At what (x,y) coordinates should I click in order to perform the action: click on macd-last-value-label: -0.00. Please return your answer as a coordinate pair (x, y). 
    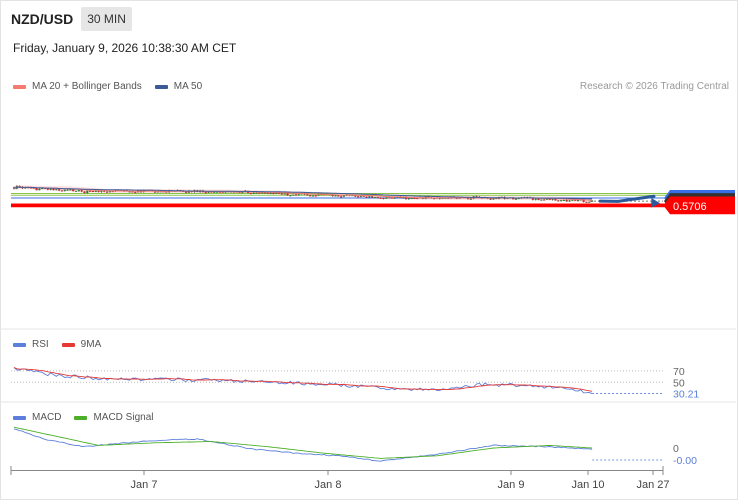
    Looking at the image, I should click on (685, 461).